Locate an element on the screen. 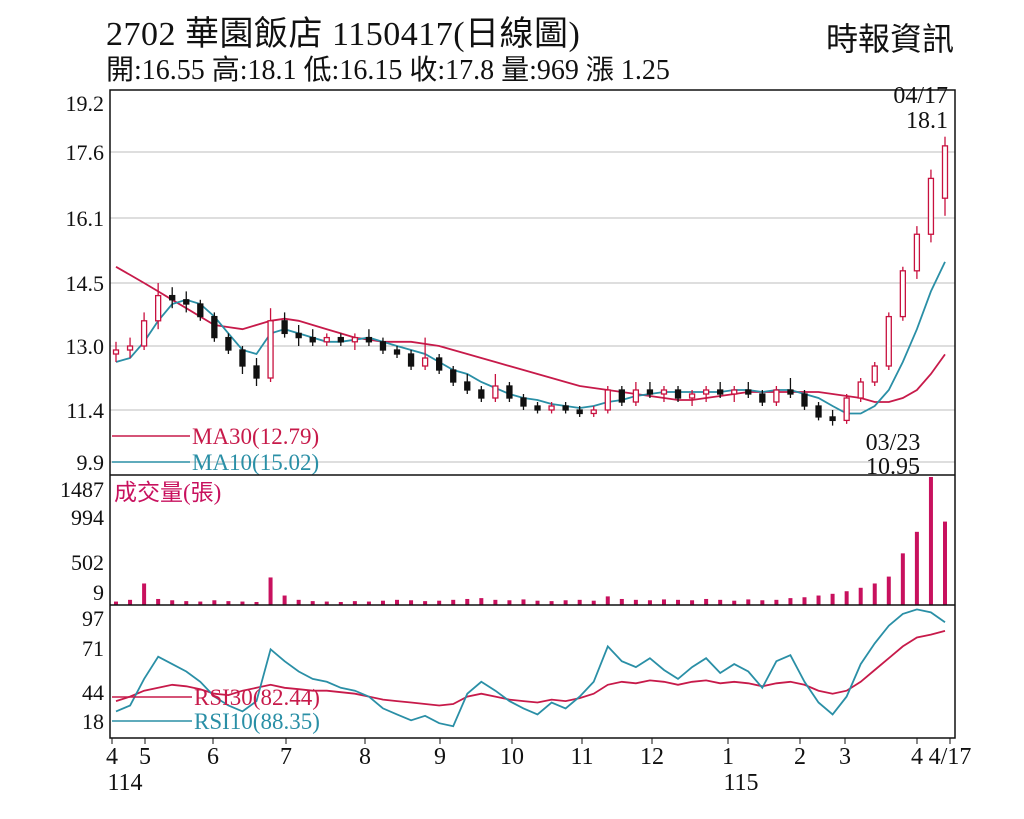 This screenshot has width=1024, height=819. x-month-label: 2 is located at coordinates (800, 757).